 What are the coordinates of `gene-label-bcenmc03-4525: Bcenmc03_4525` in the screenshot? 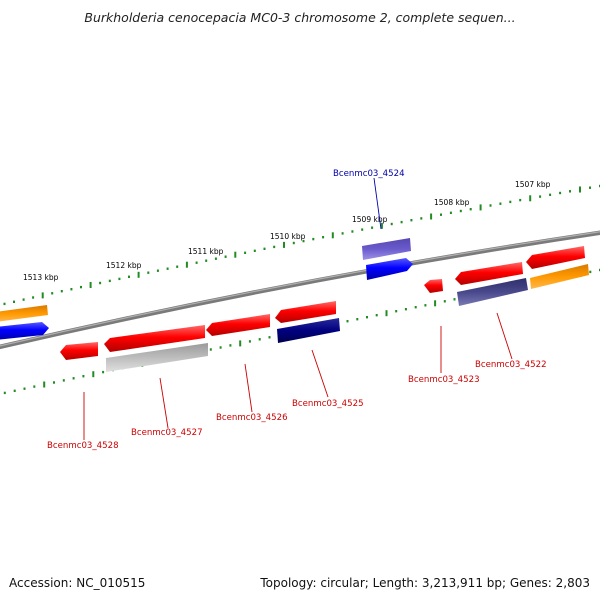 It's located at (328, 404).